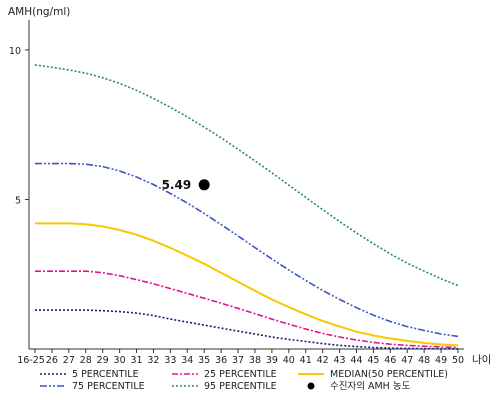 The image size is (500, 400). What do you see at coordinates (170, 360) in the screenshot?
I see `x-tick-label: 33` at bounding box center [170, 360].